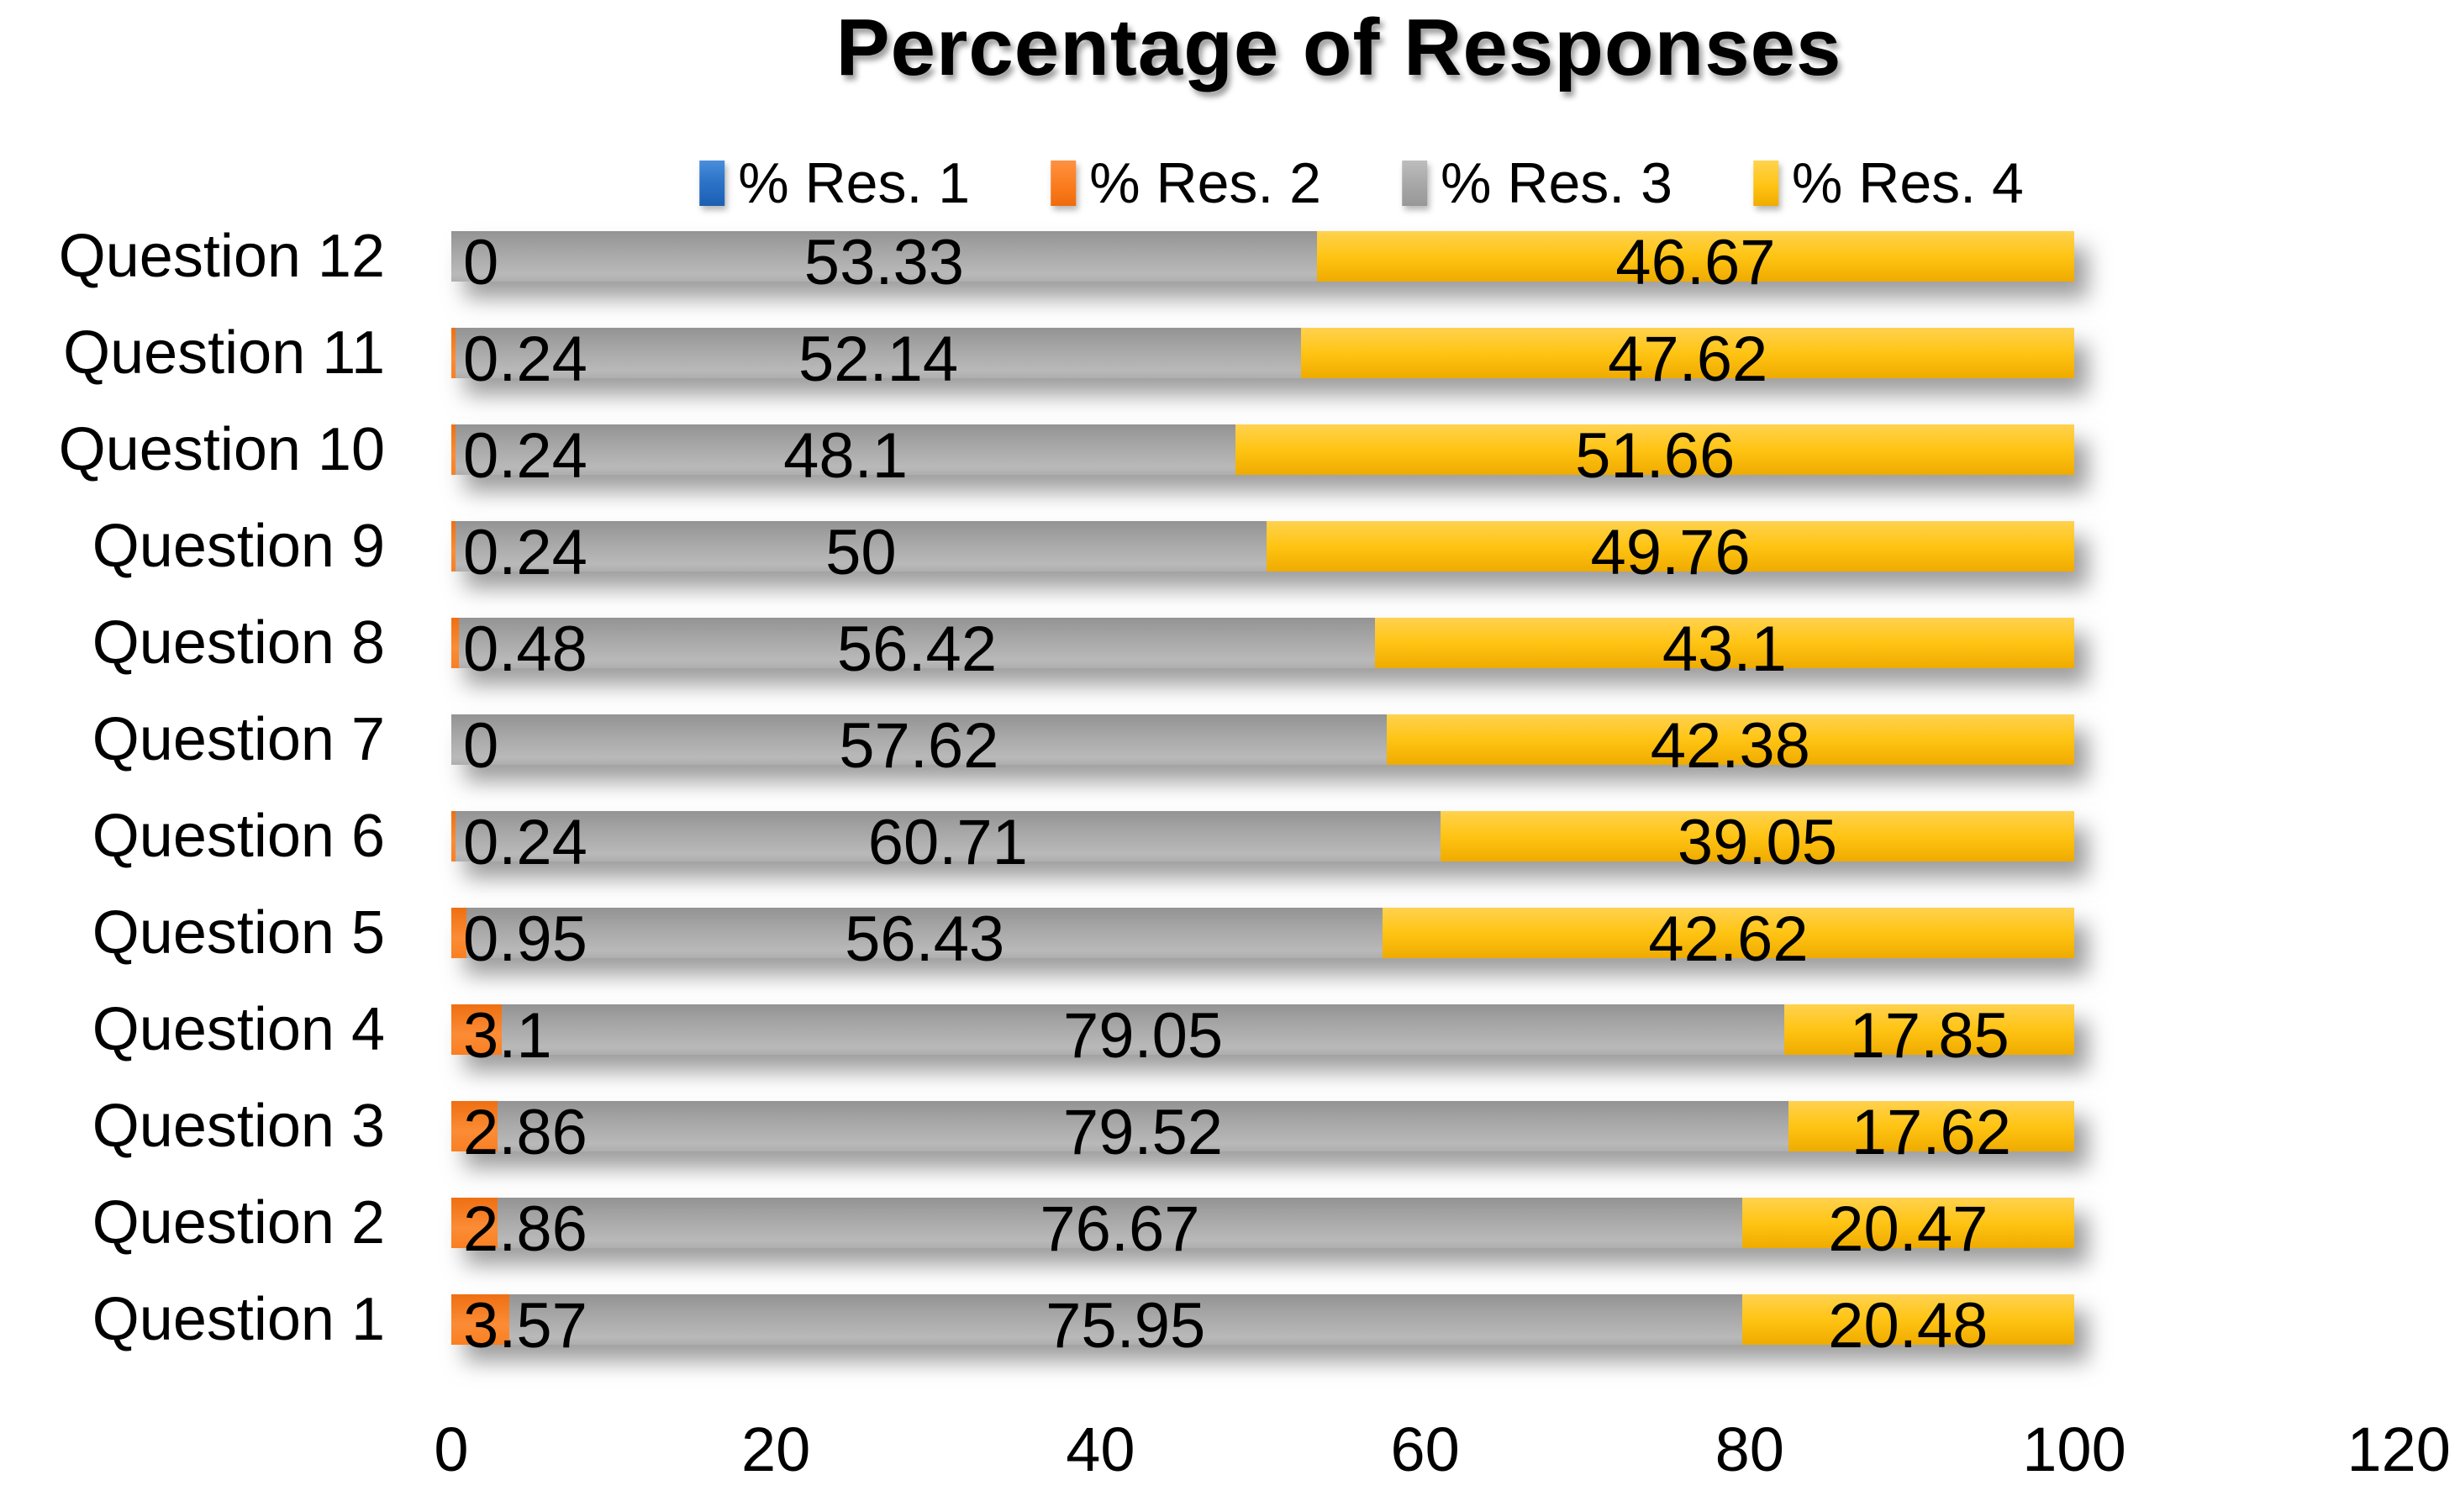 The width and height of the screenshot is (2460, 1512). Describe the element at coordinates (919, 746) in the screenshot. I see `data-label-res-3: 57.62` at that location.